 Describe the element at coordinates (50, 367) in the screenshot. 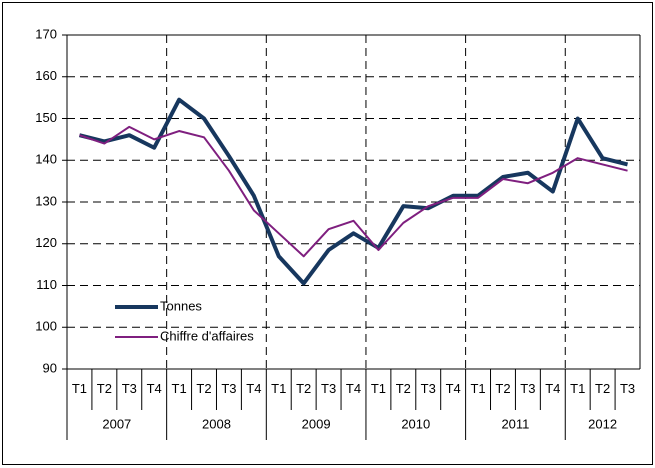

I see `y-tick-label: 90` at that location.